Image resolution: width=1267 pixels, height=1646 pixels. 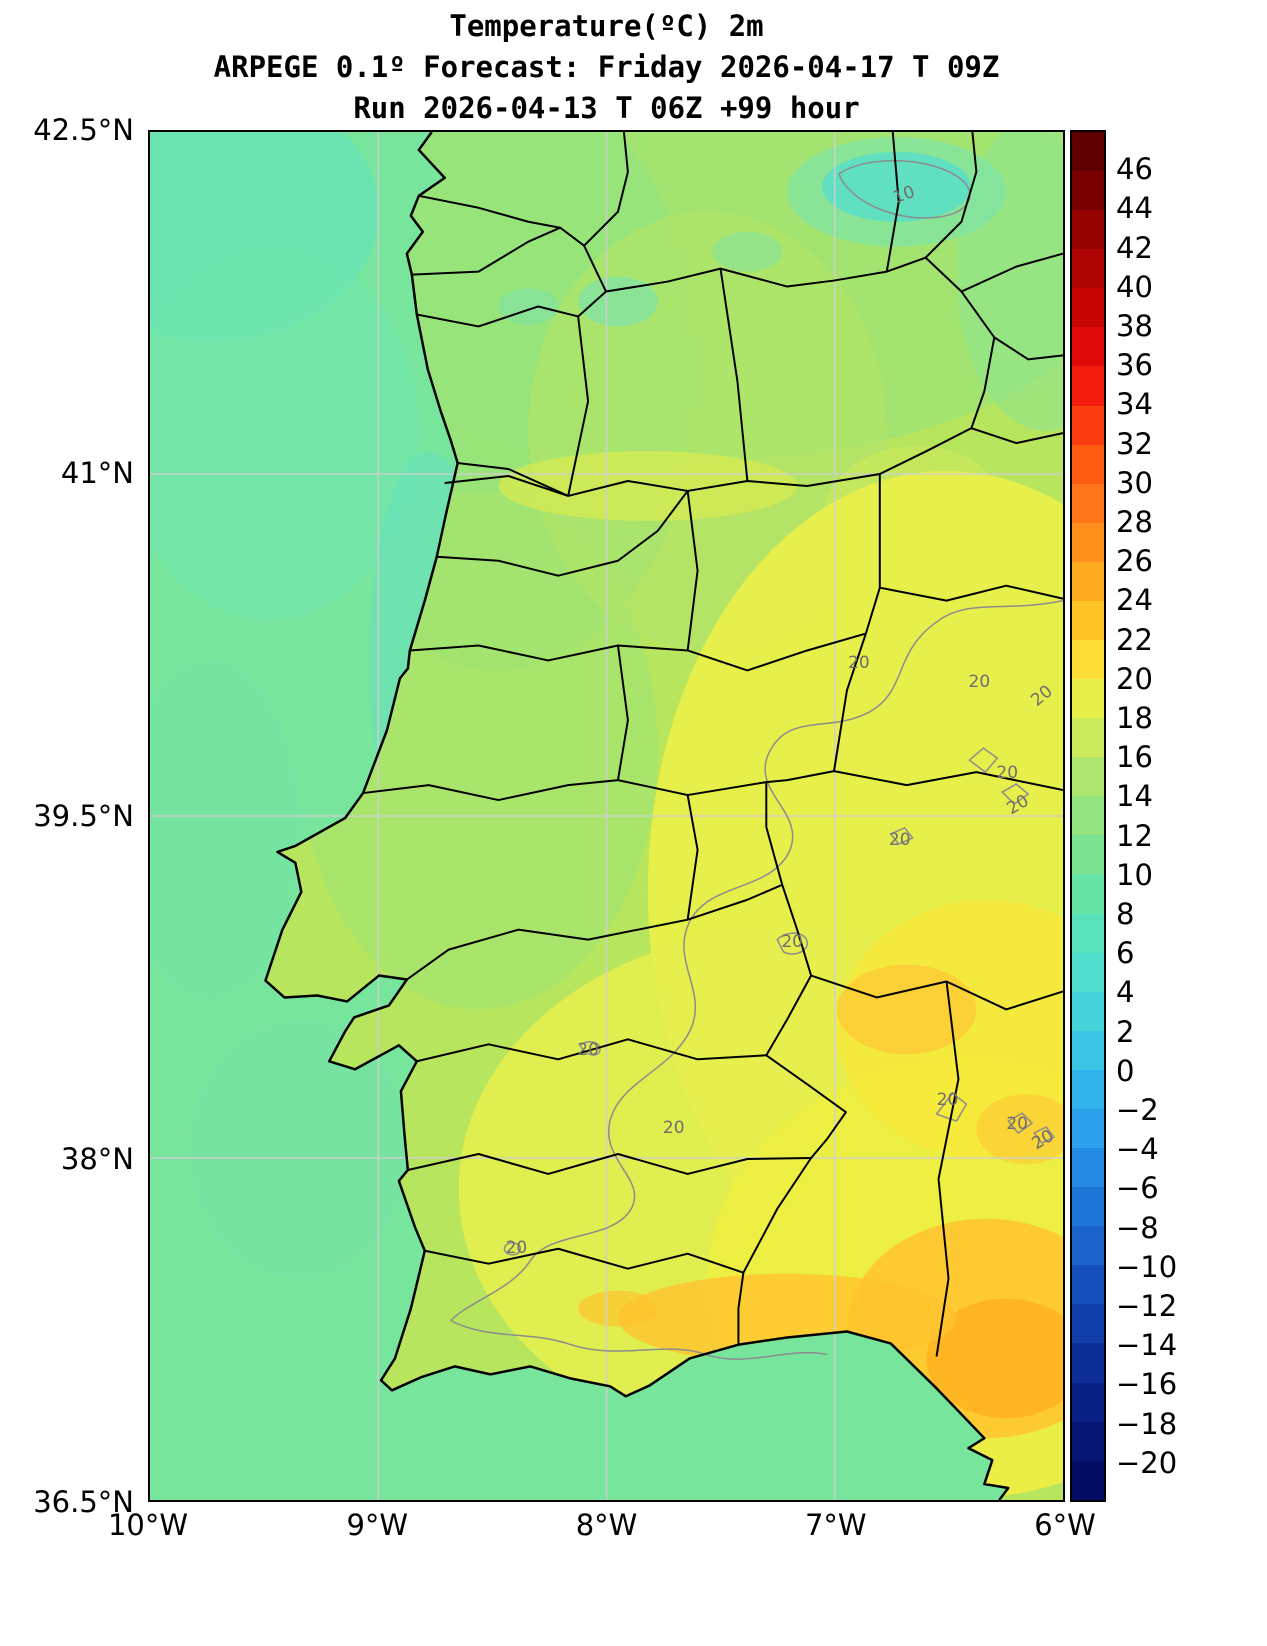 I want to click on latitude-tick-label: 41°N, so click(x=97, y=473).